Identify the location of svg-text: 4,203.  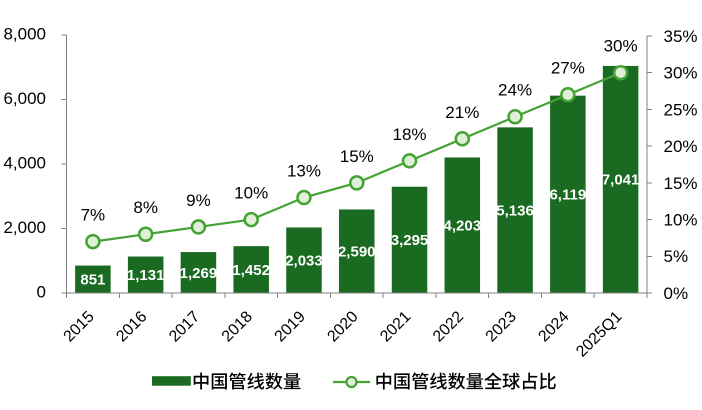
(463, 225).